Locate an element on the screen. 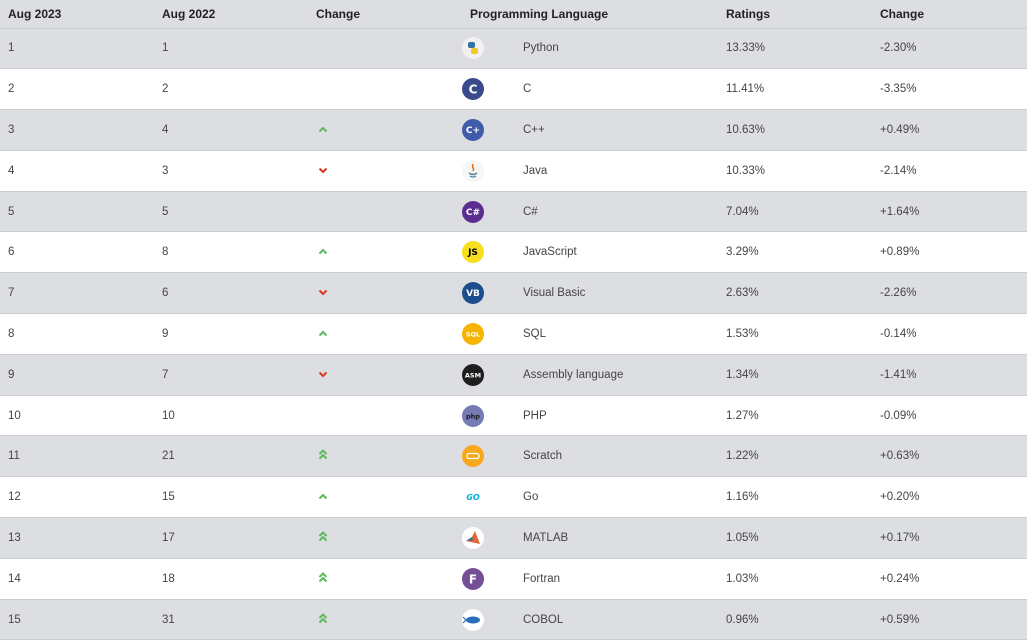  rating-value: 1.05% is located at coordinates (742, 537).